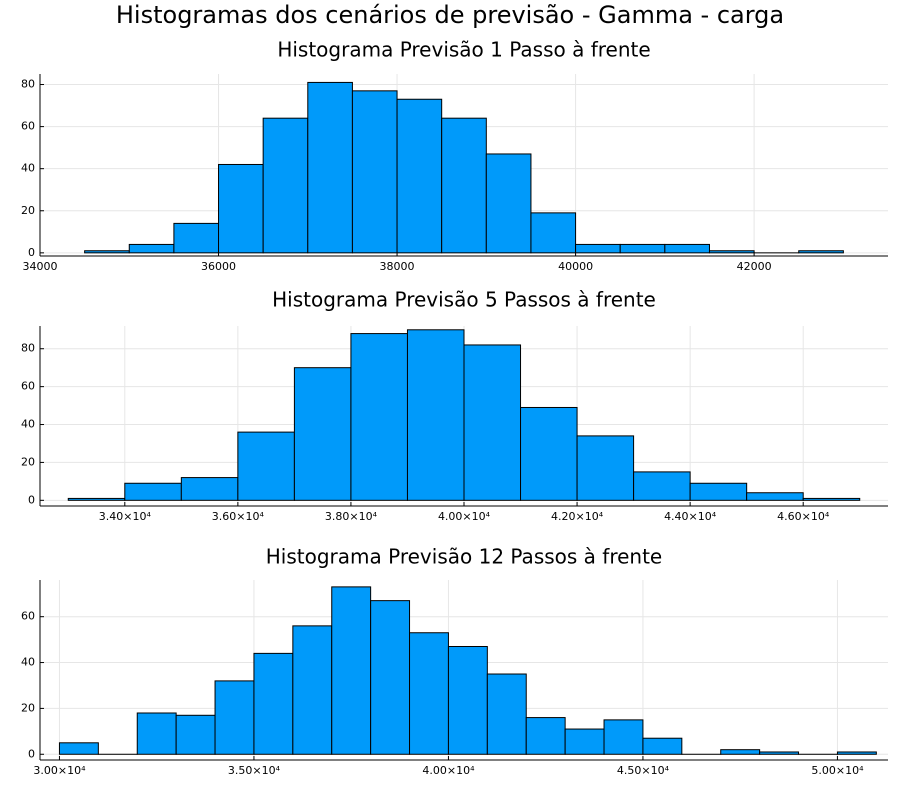 The width and height of the screenshot is (900, 800). Describe the element at coordinates (351, 516) in the screenshot. I see `x-tick-label: 3.80×10⁴` at that location.